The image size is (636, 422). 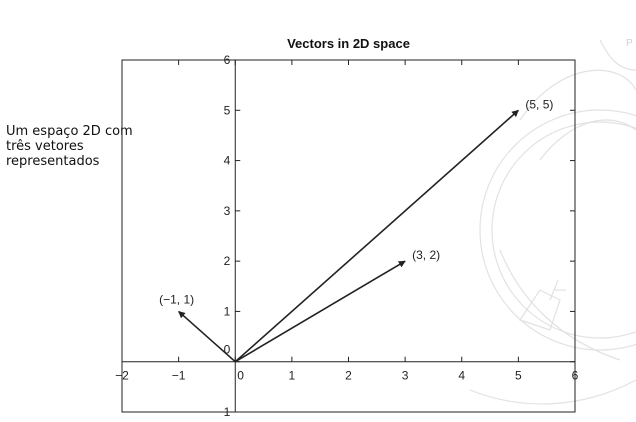 What do you see at coordinates (461, 376) in the screenshot?
I see `x-tick-label: 4` at bounding box center [461, 376].